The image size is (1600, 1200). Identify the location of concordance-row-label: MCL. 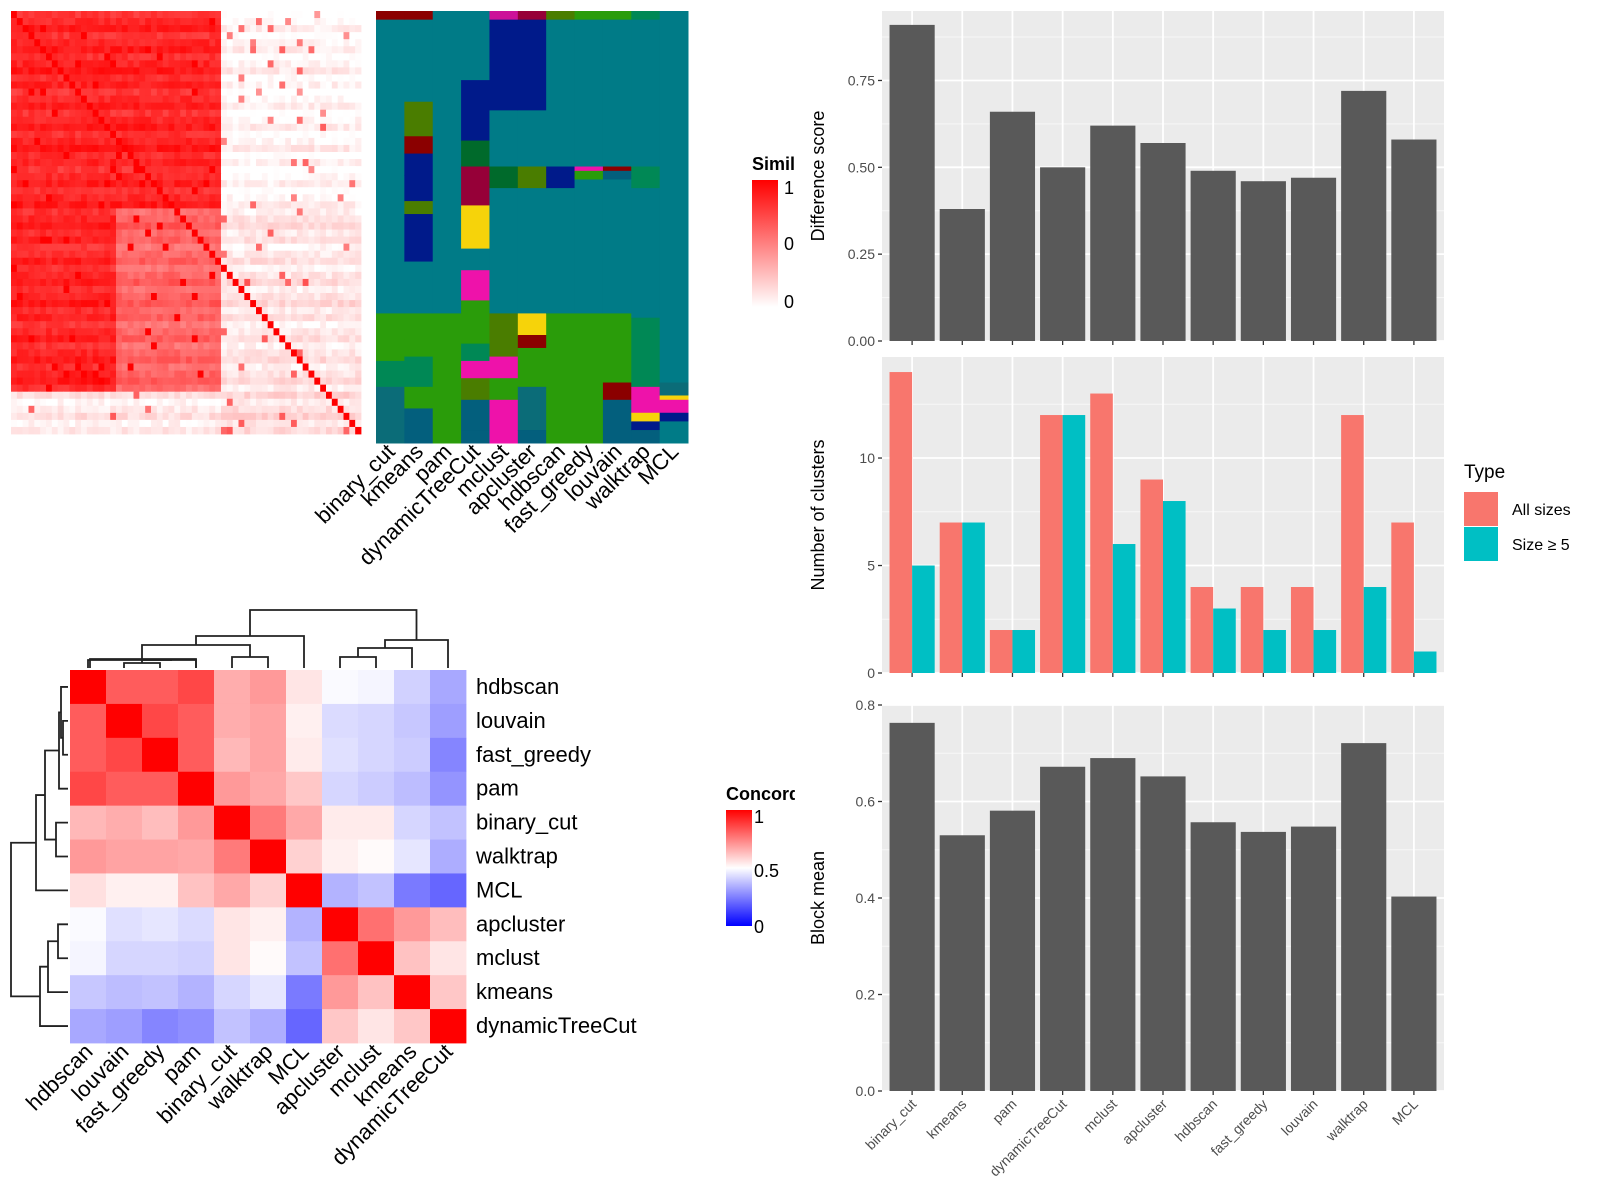
(499, 889).